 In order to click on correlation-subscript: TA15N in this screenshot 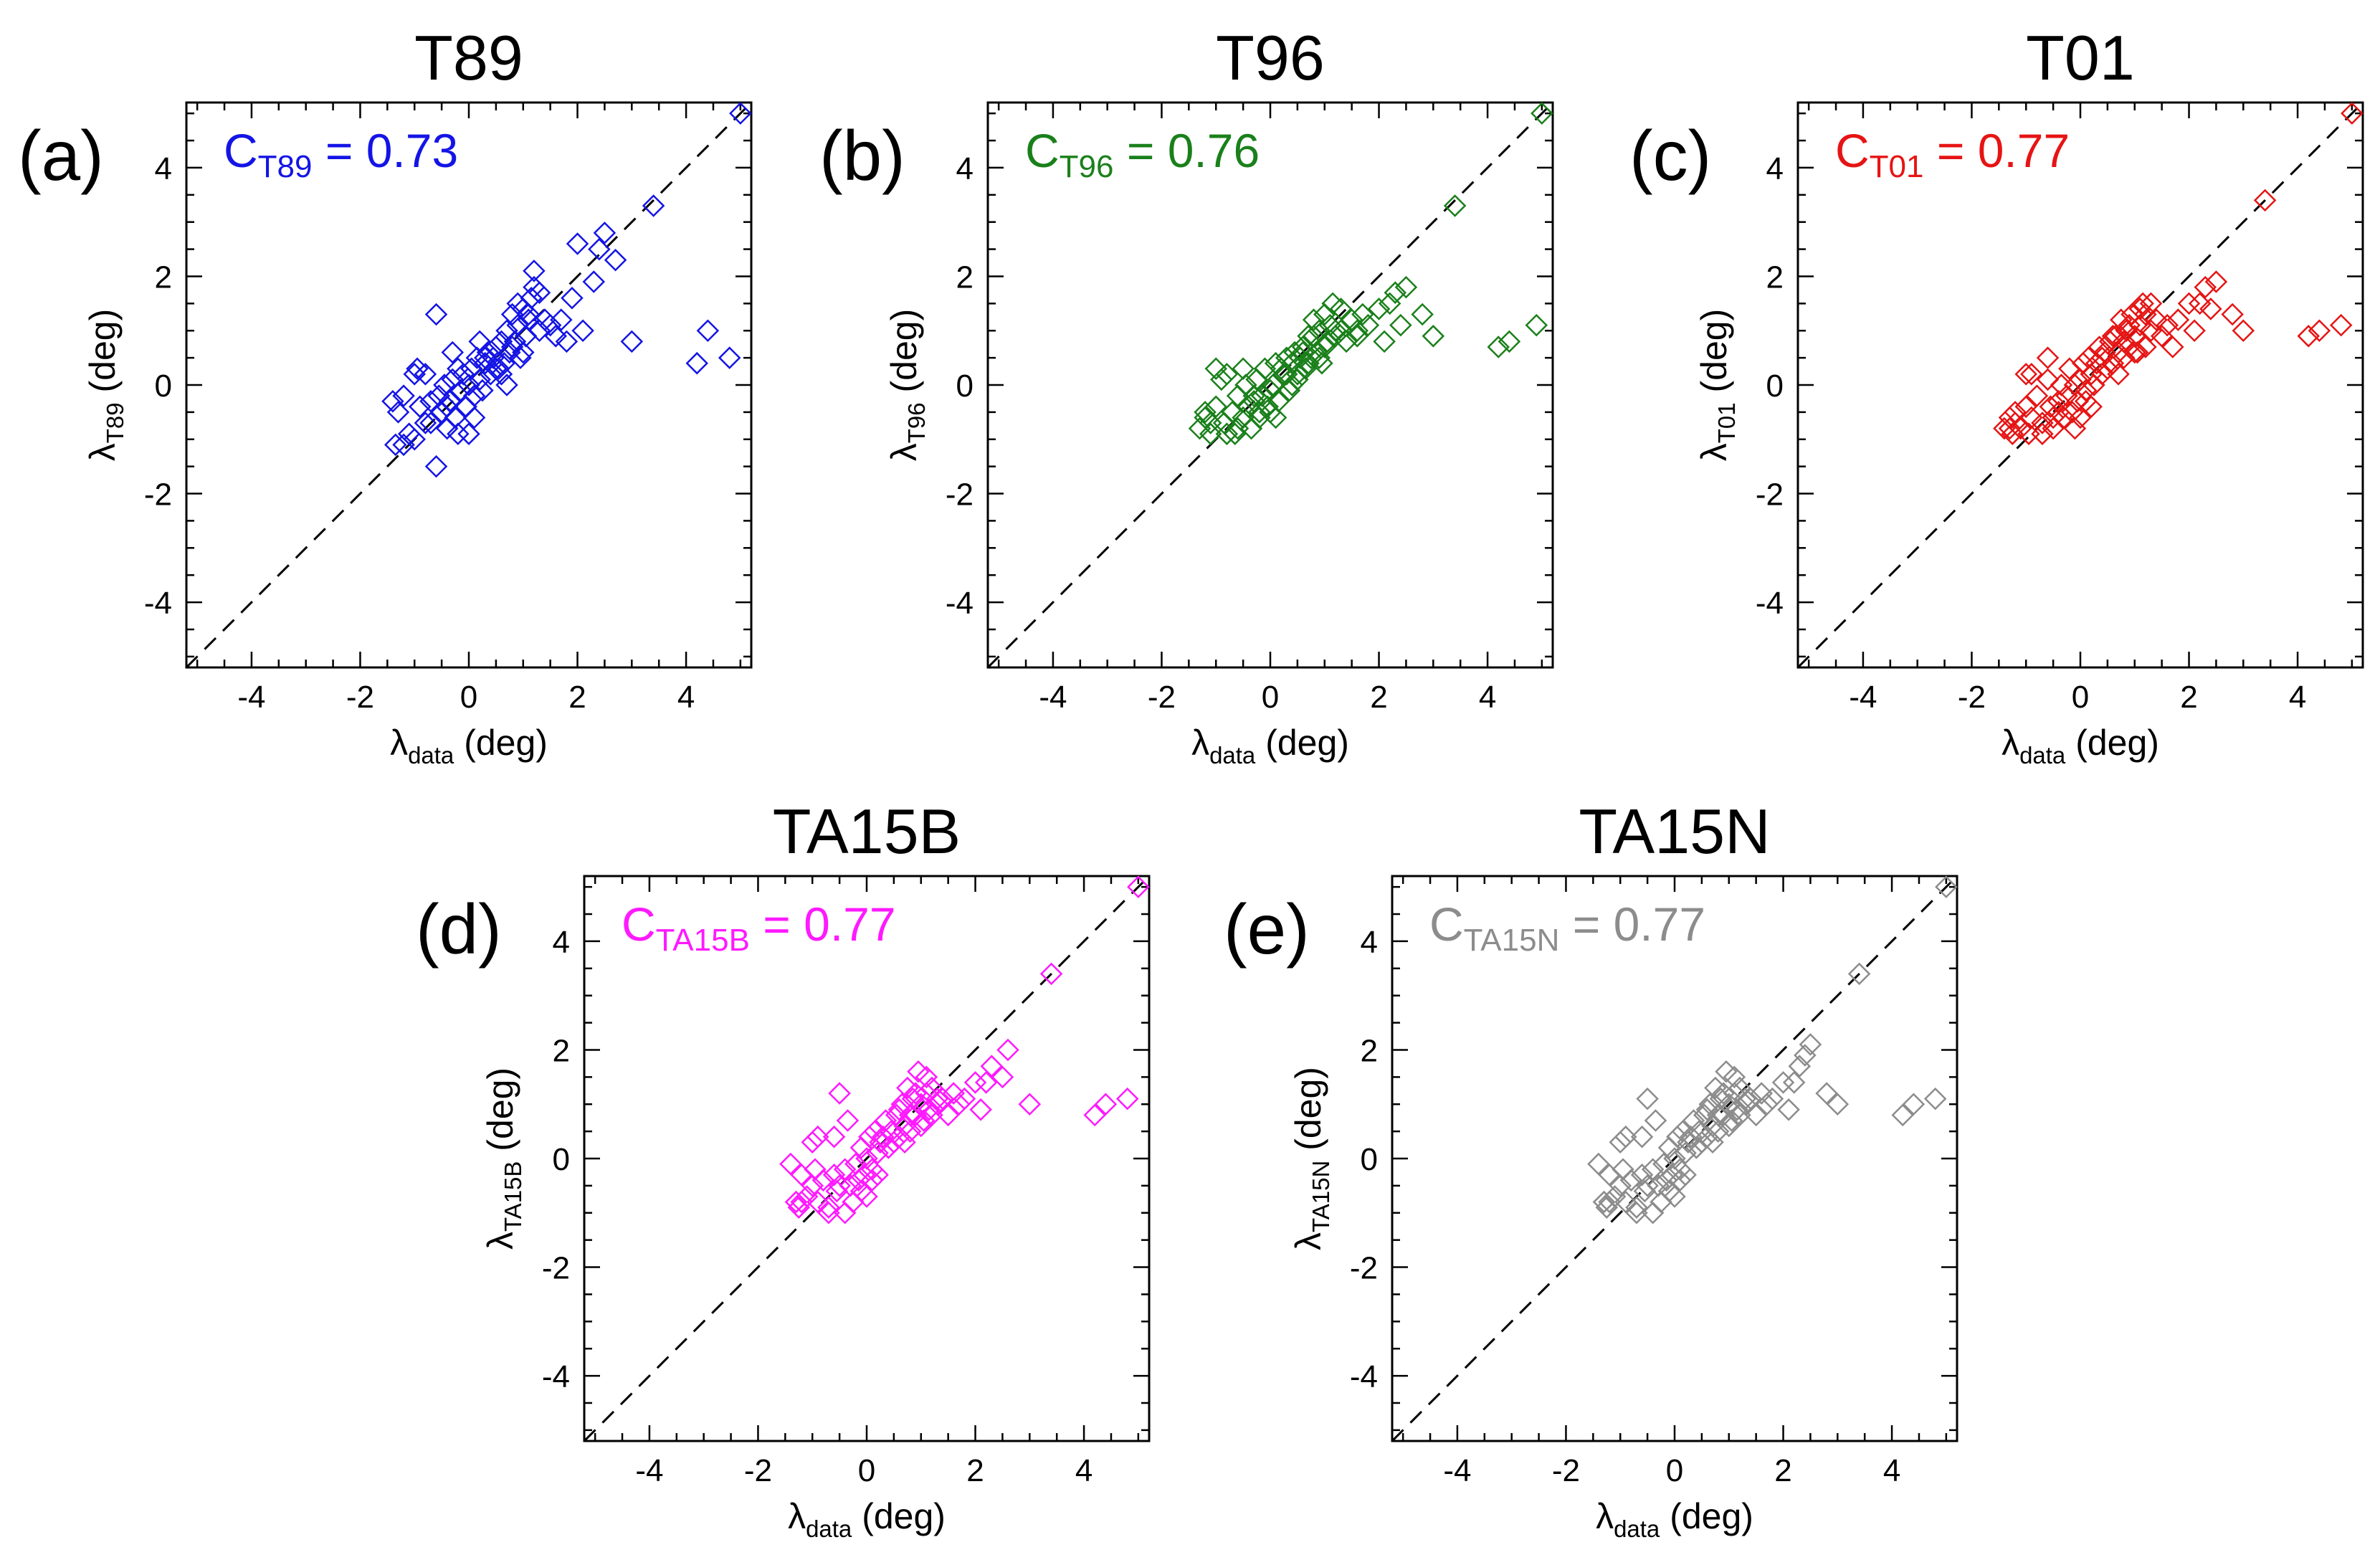, I will do `click(1512, 940)`.